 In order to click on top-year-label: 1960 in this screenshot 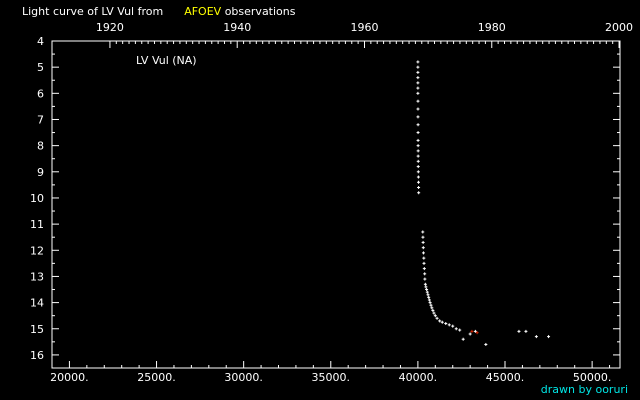, I will do `click(364, 27)`.